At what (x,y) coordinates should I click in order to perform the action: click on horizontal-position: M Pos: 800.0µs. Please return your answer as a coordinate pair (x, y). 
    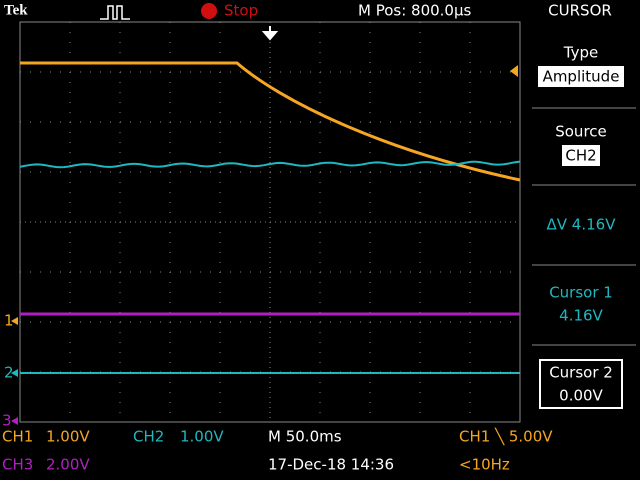
    Looking at the image, I should click on (415, 11).